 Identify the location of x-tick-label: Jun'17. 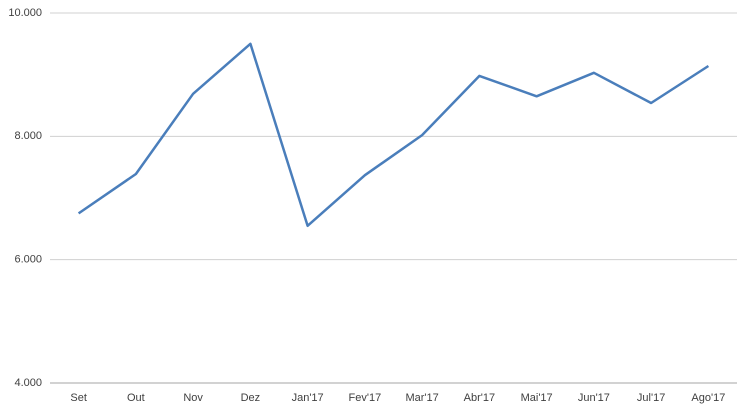
(594, 398).